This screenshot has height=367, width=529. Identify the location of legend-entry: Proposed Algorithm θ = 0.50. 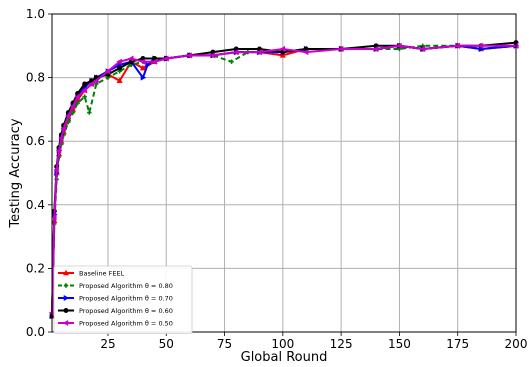
(115, 323).